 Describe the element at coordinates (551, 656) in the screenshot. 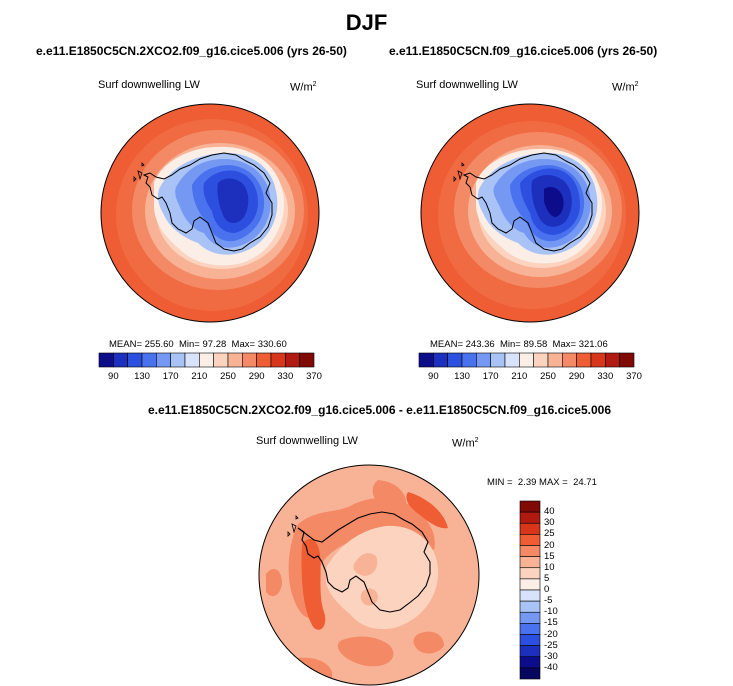

I see `colorbar-tick-label: -30` at that location.